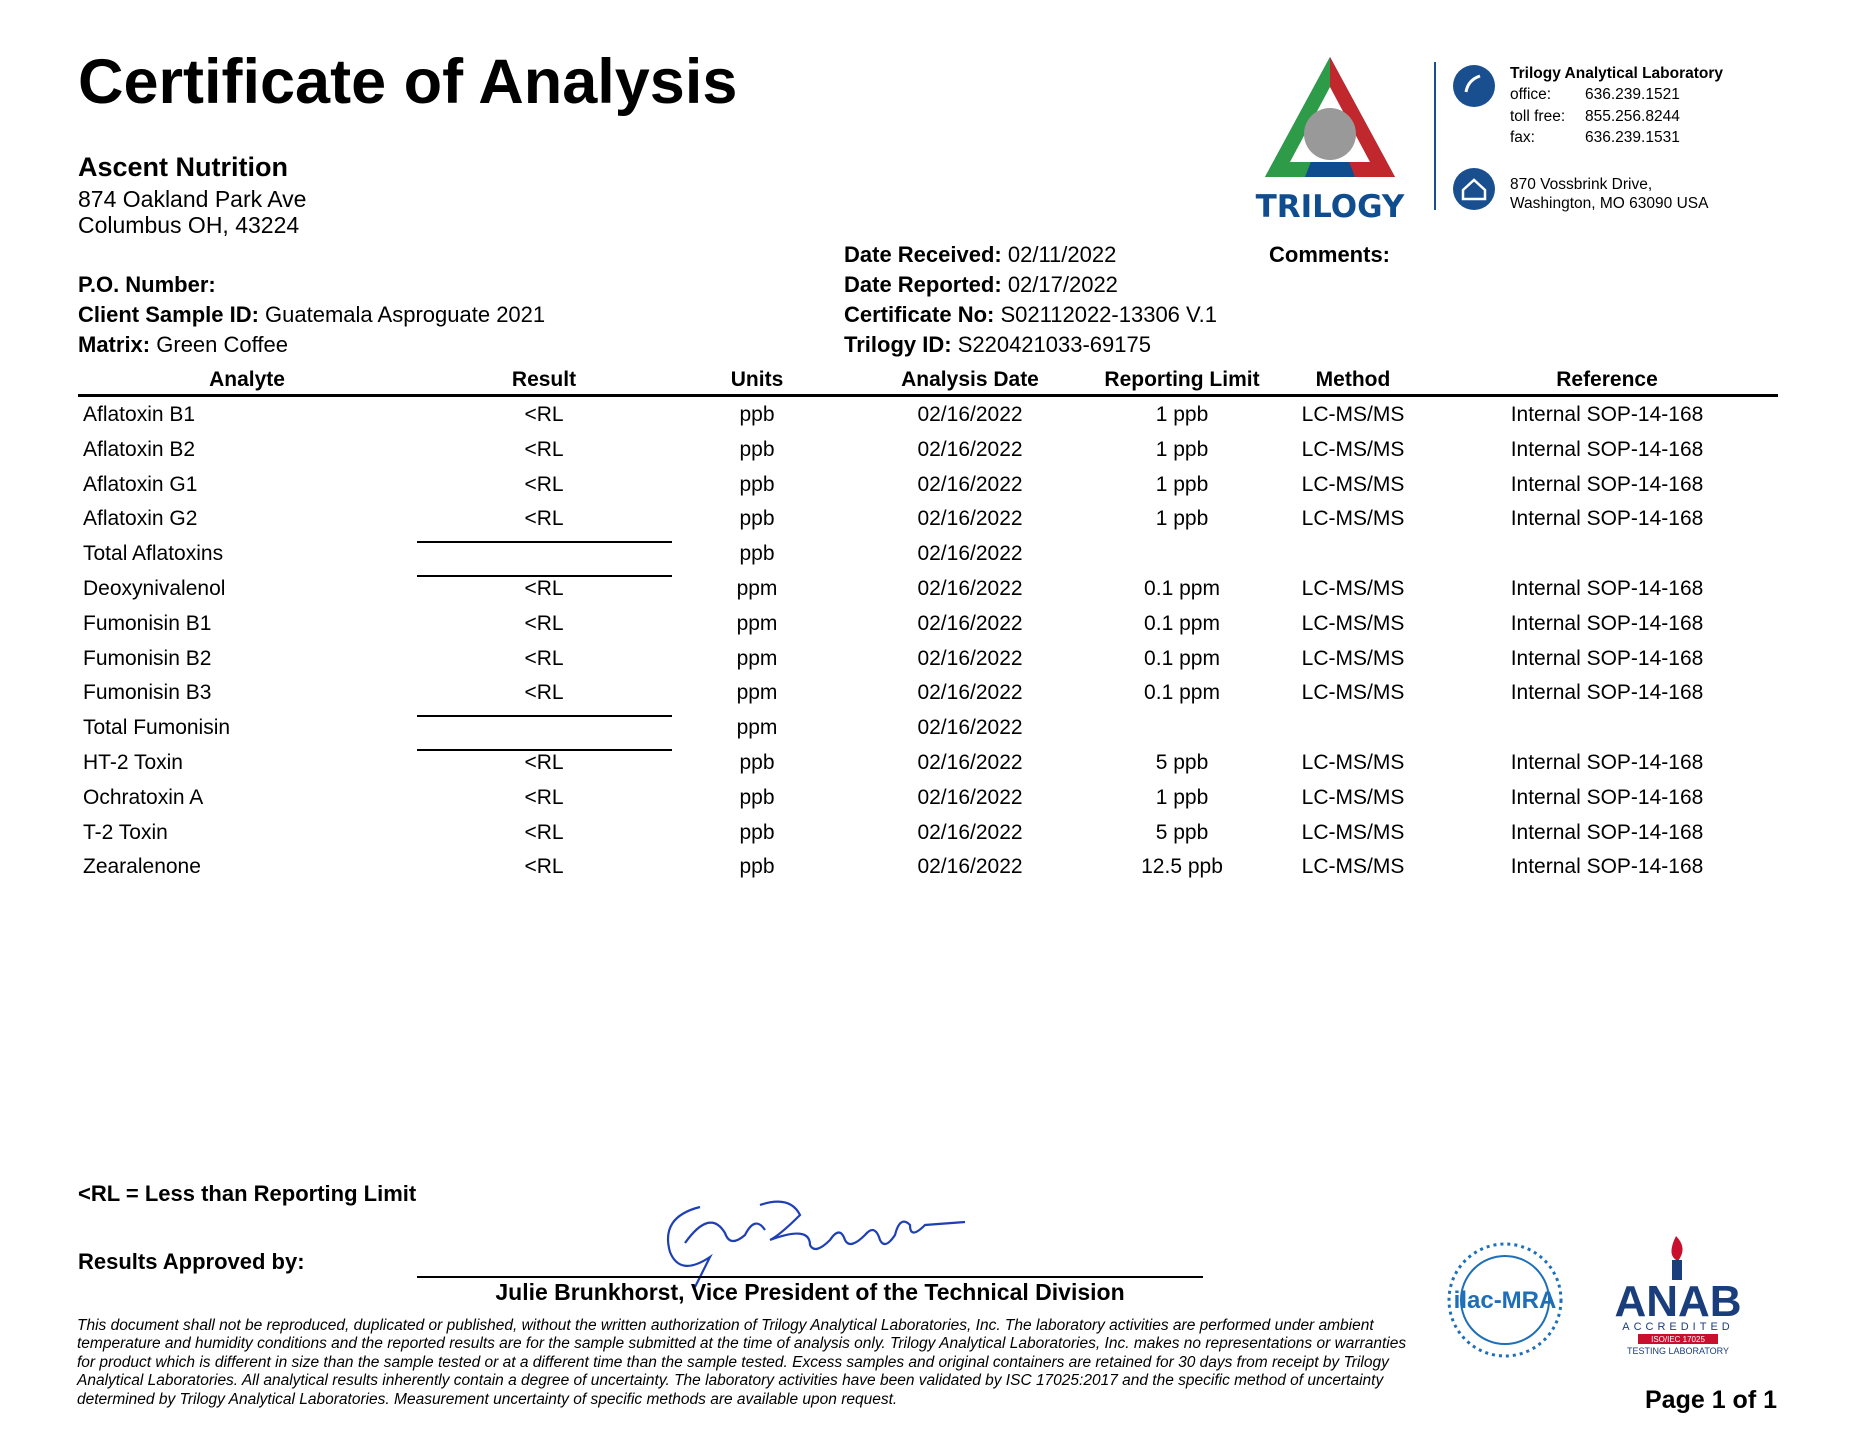 The image size is (1854, 1429). What do you see at coordinates (1435, 136) in the screenshot?
I see `divider` at bounding box center [1435, 136].